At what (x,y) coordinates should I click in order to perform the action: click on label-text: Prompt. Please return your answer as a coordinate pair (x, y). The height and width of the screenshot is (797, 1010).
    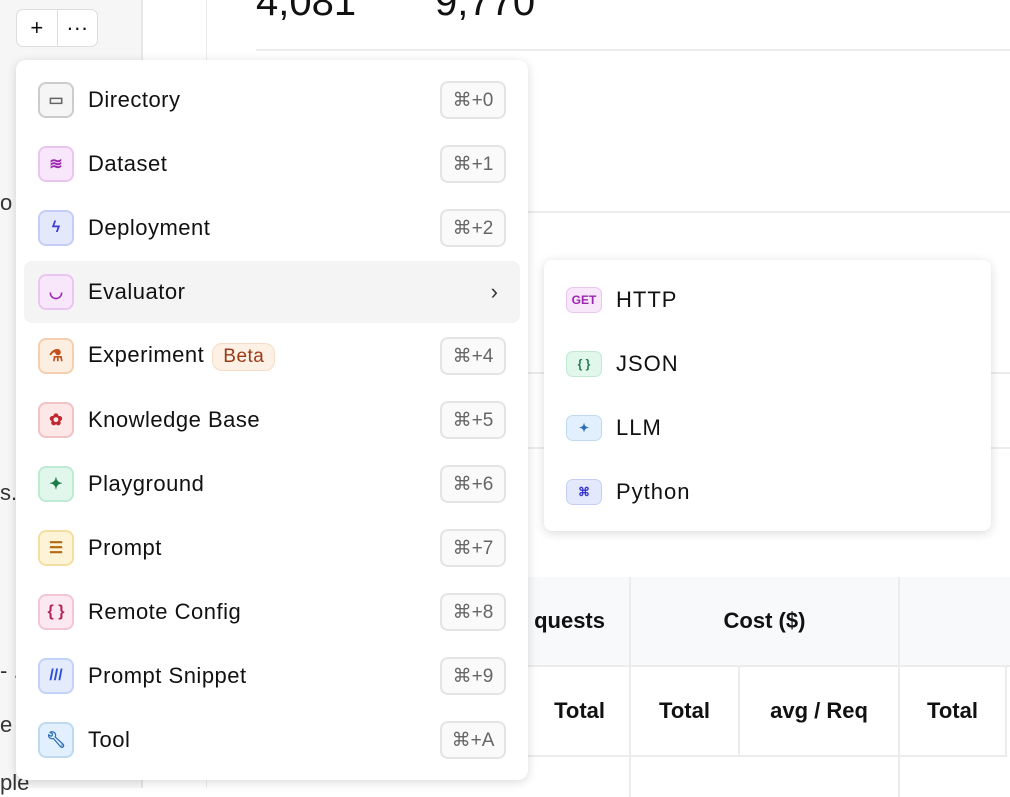
    Looking at the image, I should click on (125, 547).